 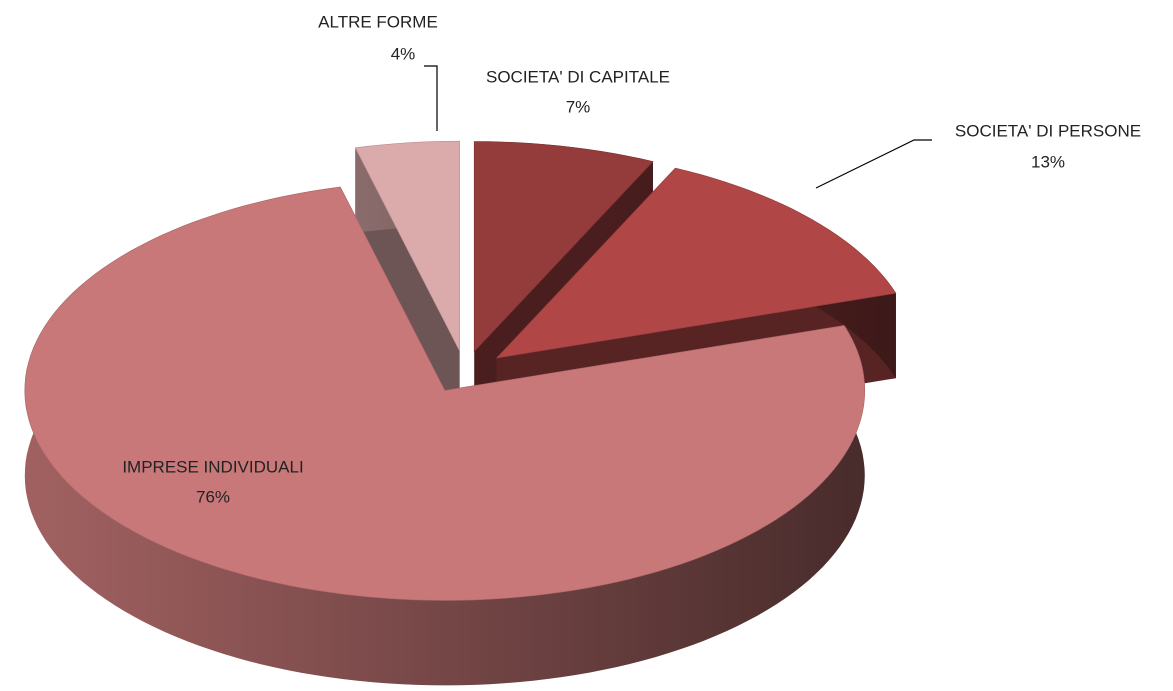 I want to click on data-label: ALTRE FORME, so click(x=378, y=21).